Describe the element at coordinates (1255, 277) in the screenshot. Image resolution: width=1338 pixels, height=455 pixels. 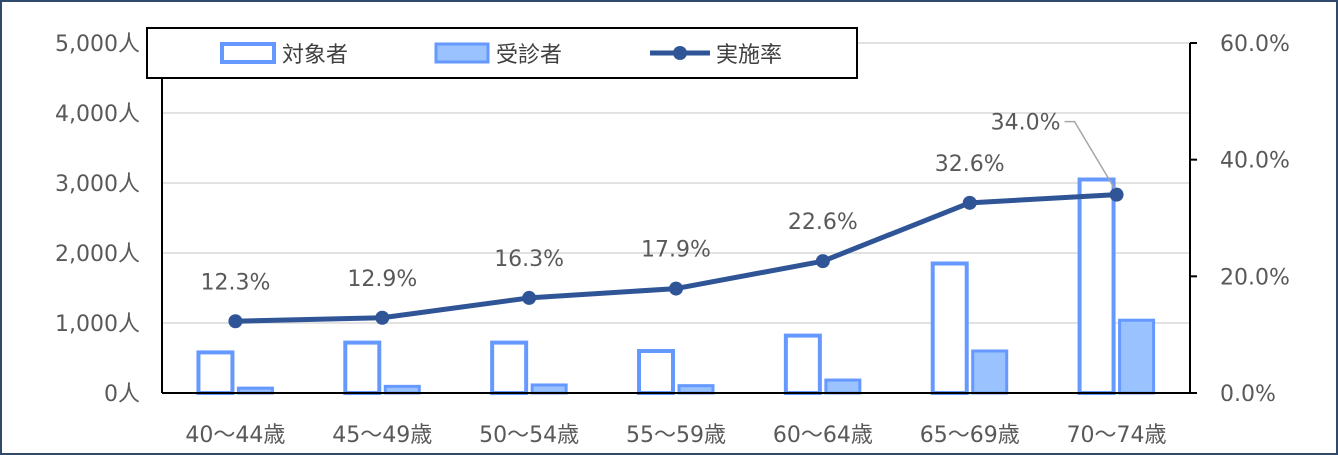
I see `y-right-tick-label: 20.0%` at that location.